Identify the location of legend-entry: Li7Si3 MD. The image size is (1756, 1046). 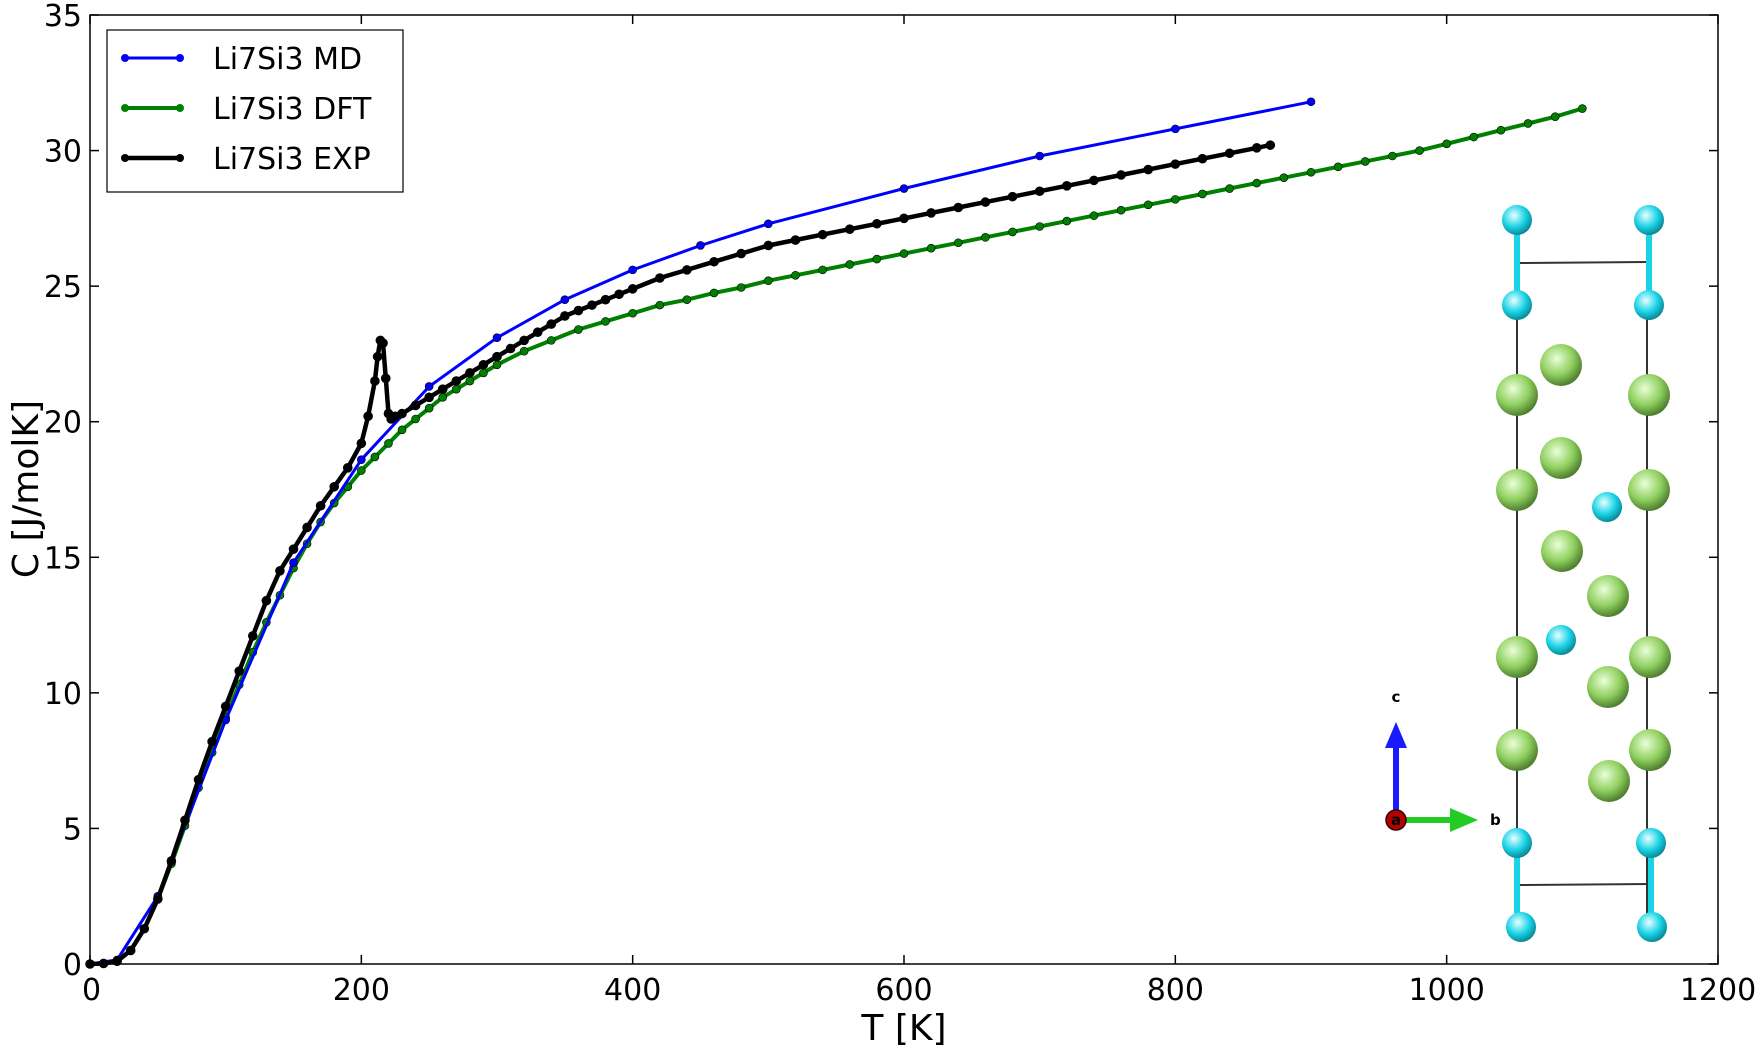
(241, 59).